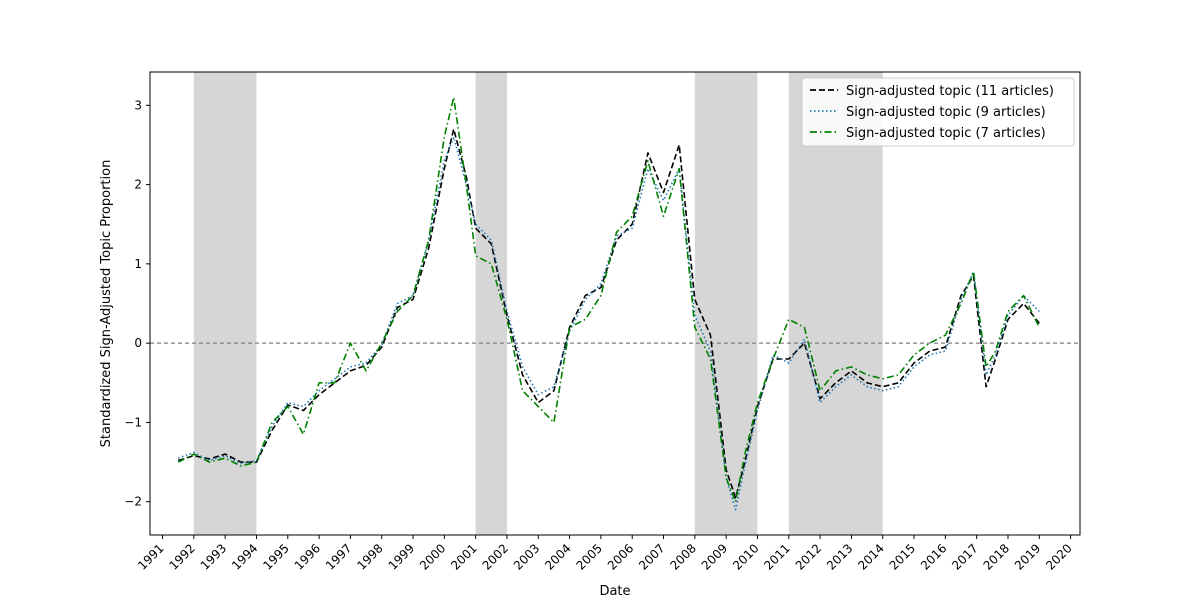  Describe the element at coordinates (150, 556) in the screenshot. I see `x-tick-label: 1991` at that location.